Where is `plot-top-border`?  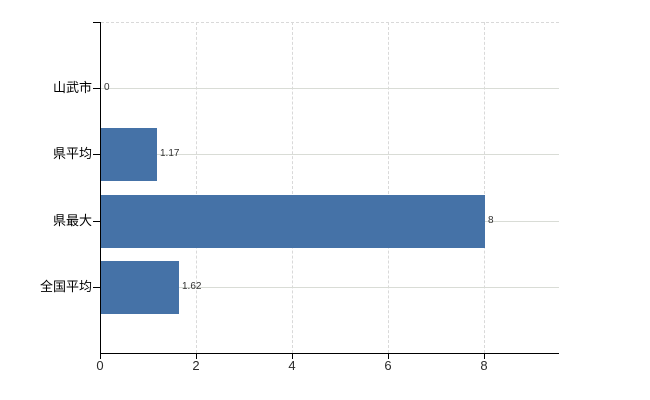 plot-top-border is located at coordinates (330, 22).